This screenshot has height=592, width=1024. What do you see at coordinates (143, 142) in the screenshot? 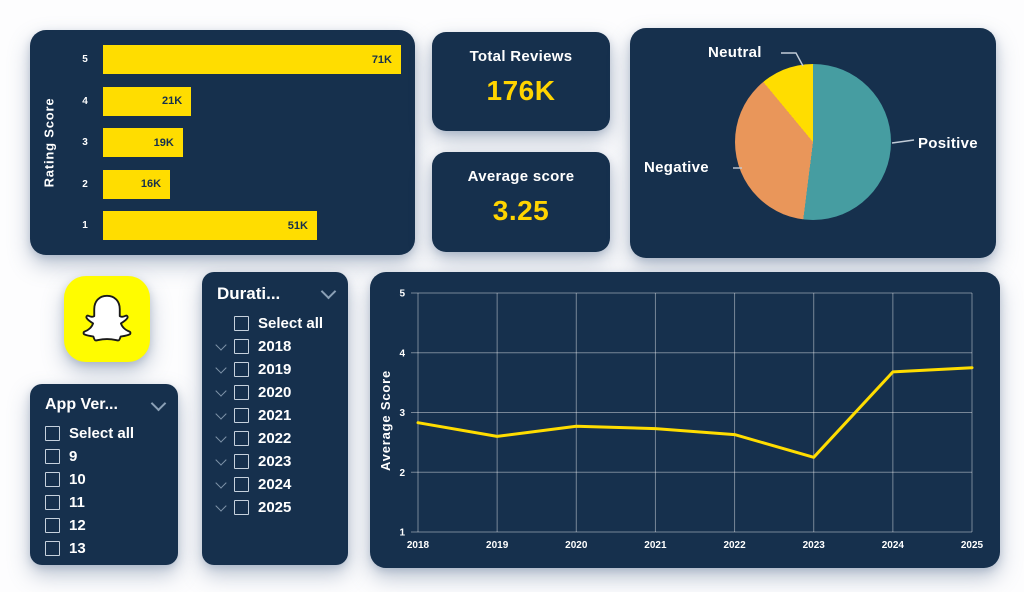
I see `bar: 19K` at bounding box center [143, 142].